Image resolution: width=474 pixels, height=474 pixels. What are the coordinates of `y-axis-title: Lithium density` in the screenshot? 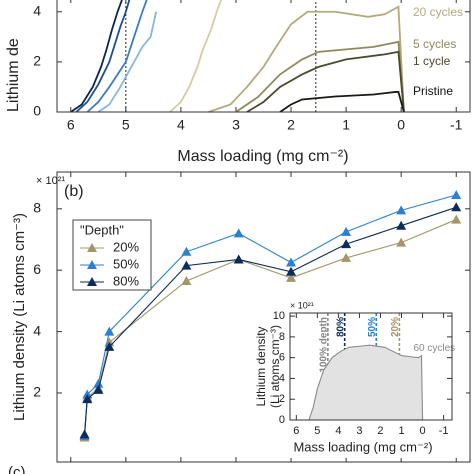 It's located at (261, 366).